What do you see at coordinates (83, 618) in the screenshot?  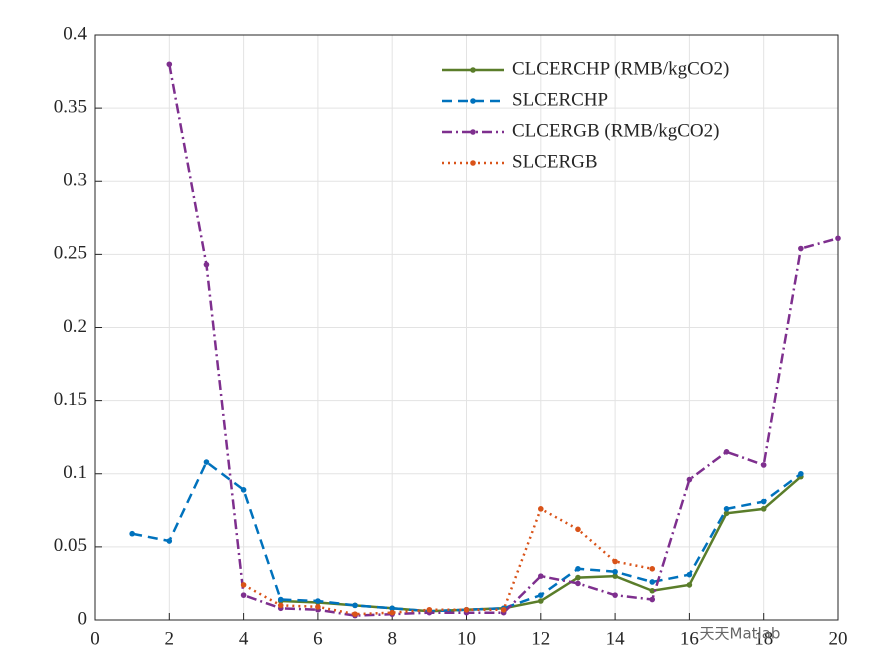 I see `y-tick-label: 0` at bounding box center [83, 618].